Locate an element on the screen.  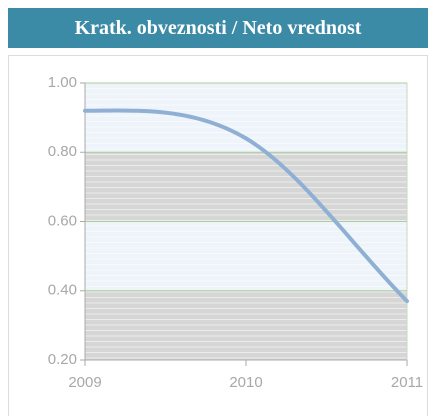
y-tick-label: 0.80 is located at coordinates (62, 151).